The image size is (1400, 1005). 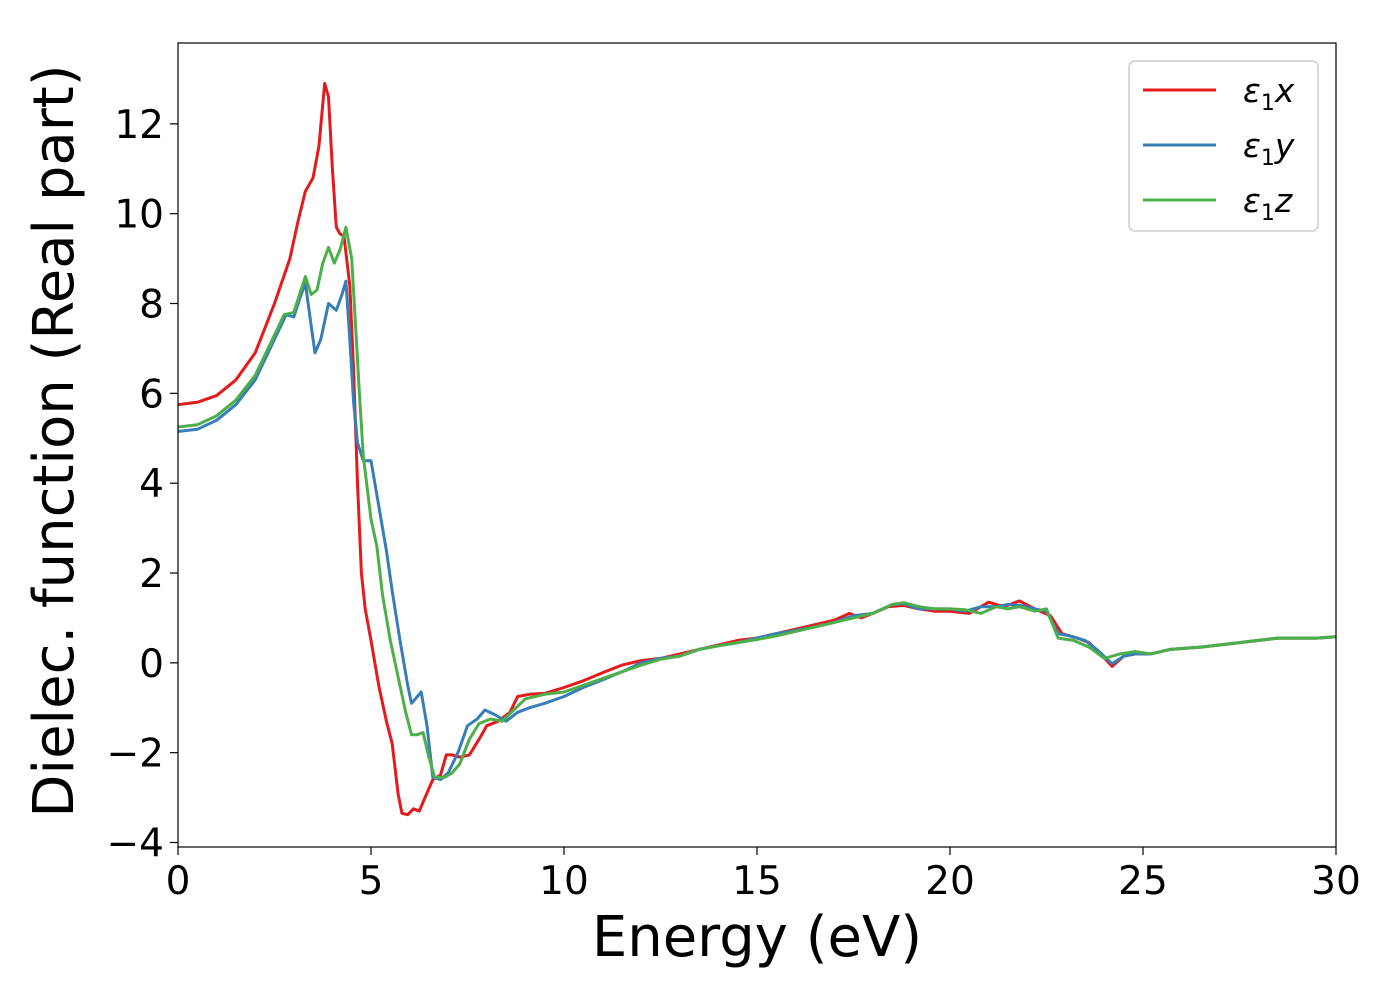 I want to click on y-tick-label: 4, so click(x=151, y=484).